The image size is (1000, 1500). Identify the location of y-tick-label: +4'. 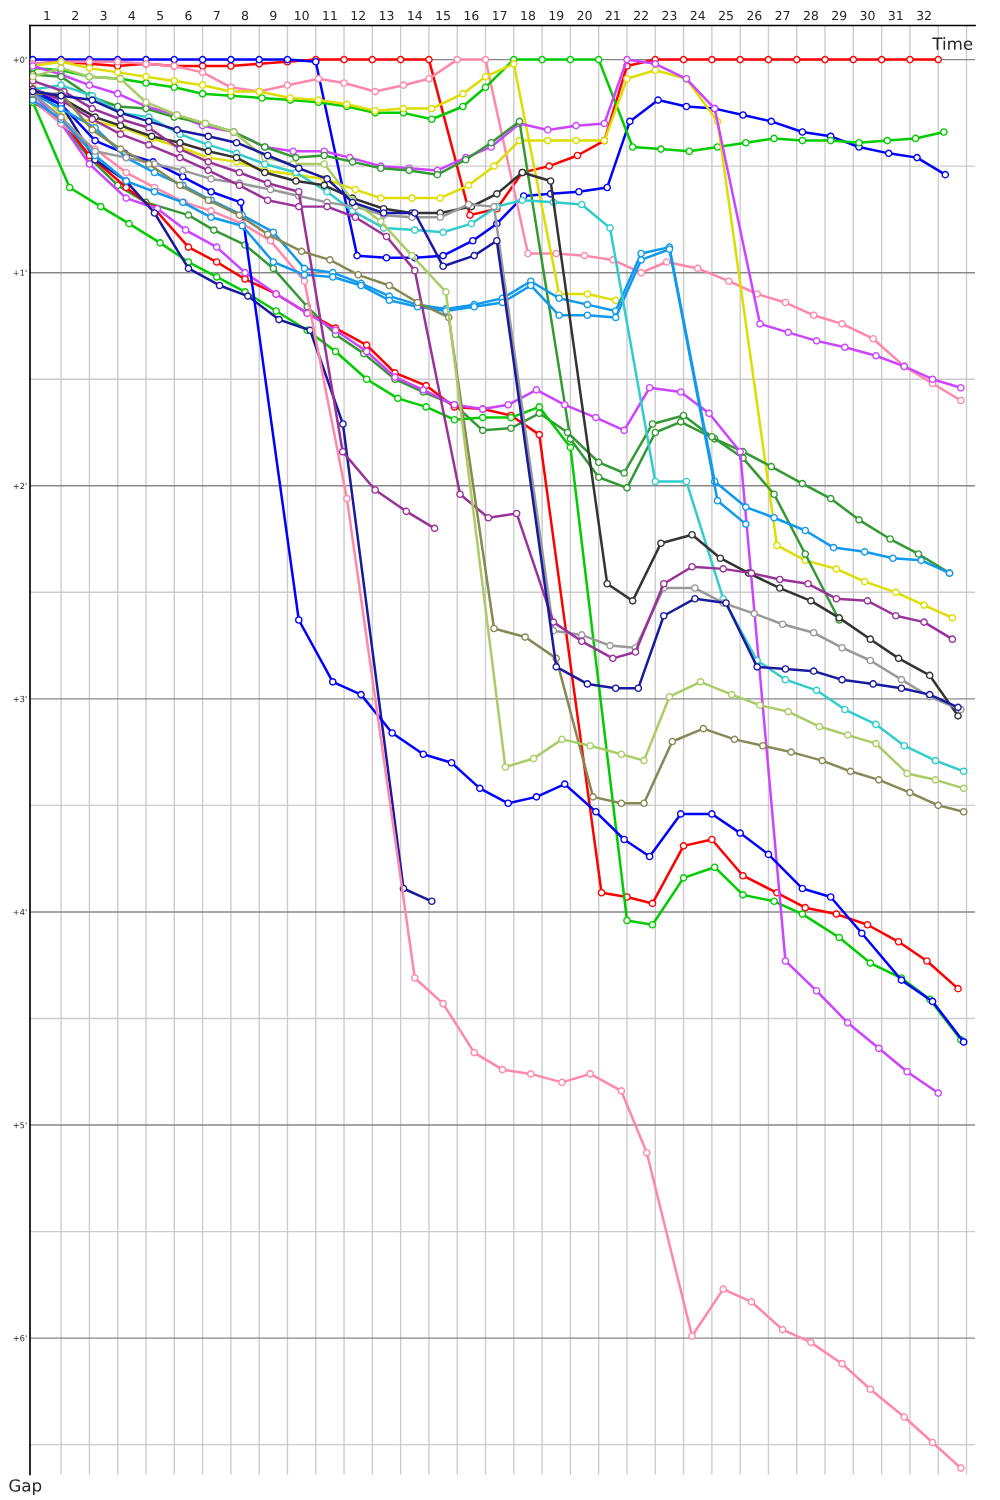
(20, 912).